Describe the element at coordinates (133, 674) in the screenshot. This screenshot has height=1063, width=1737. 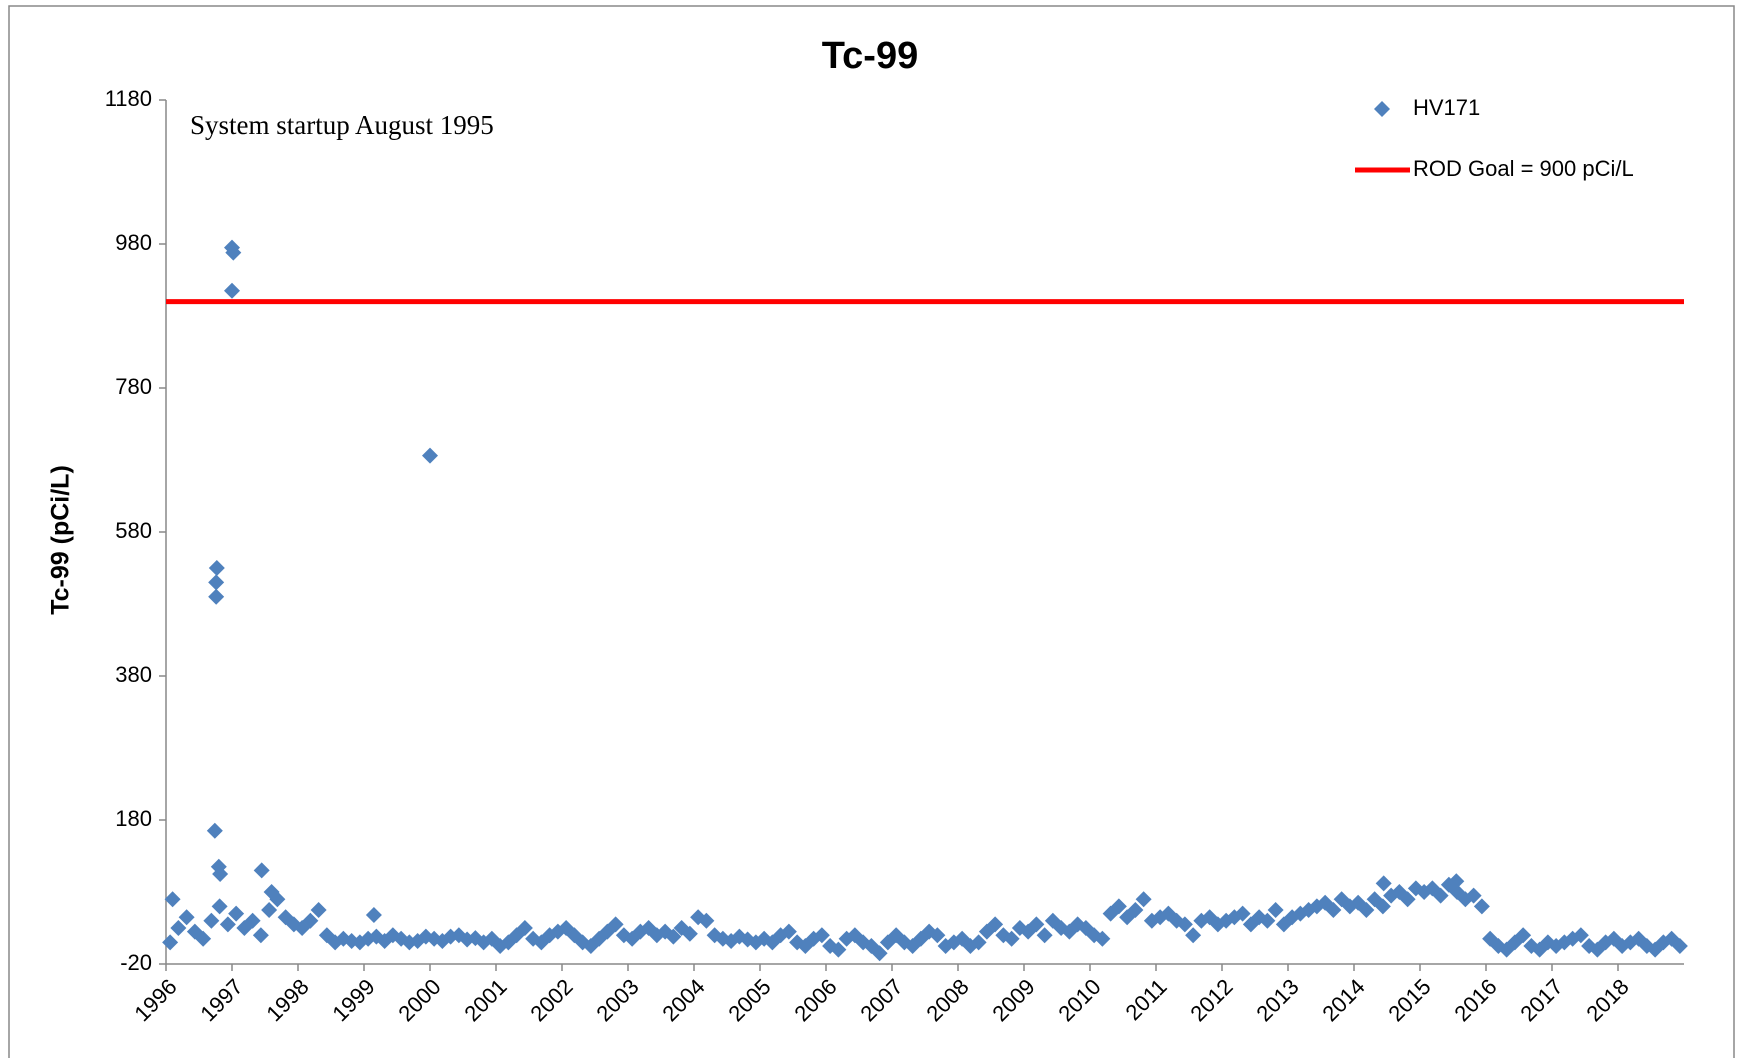
I see `y-tick-label: 380` at that location.